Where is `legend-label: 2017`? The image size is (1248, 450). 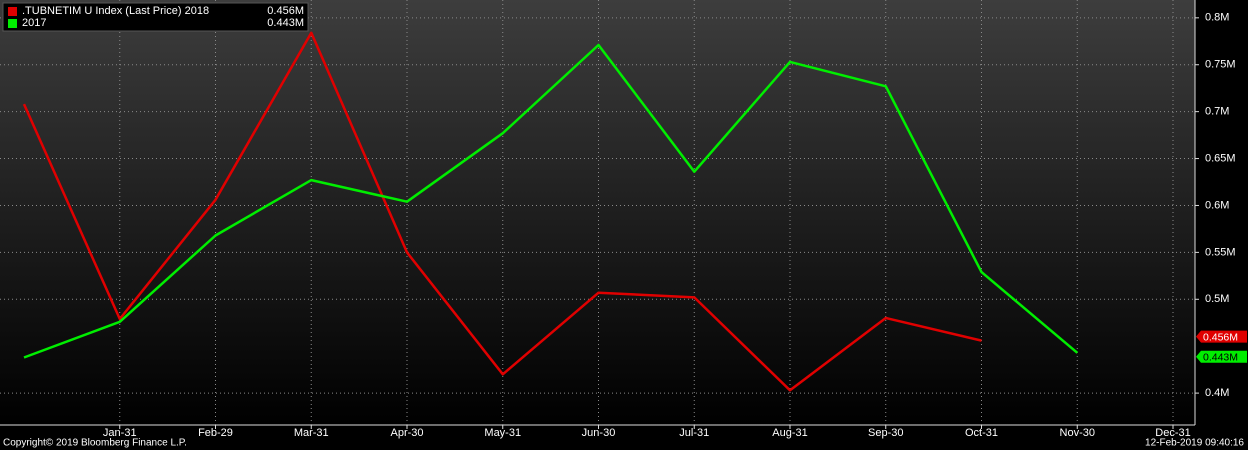 legend-label: 2017 is located at coordinates (34, 23).